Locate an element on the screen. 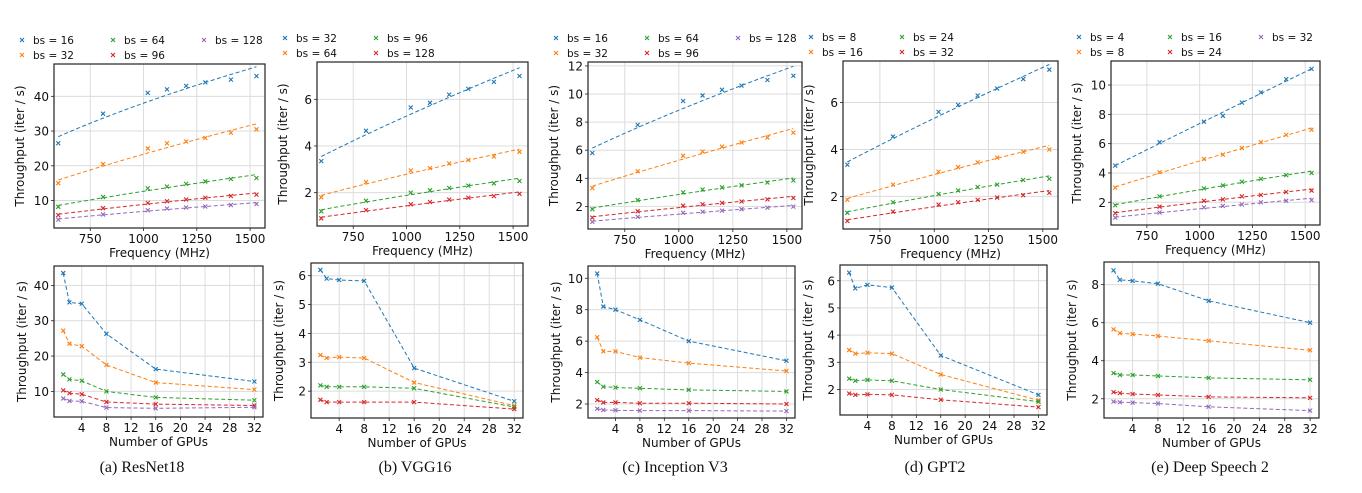 The height and width of the screenshot is (493, 1362). legend-label: bs = 32 is located at coordinates (1292, 38).